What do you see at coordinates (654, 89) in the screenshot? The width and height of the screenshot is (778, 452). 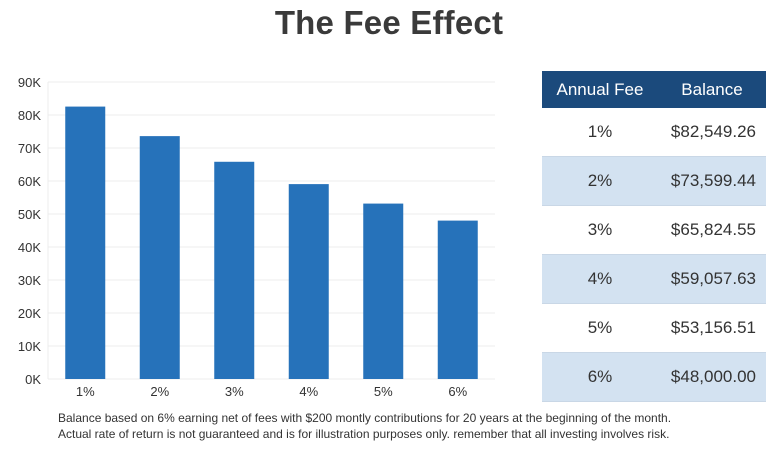 I see `table-header: Annual Fee Balance` at bounding box center [654, 89].